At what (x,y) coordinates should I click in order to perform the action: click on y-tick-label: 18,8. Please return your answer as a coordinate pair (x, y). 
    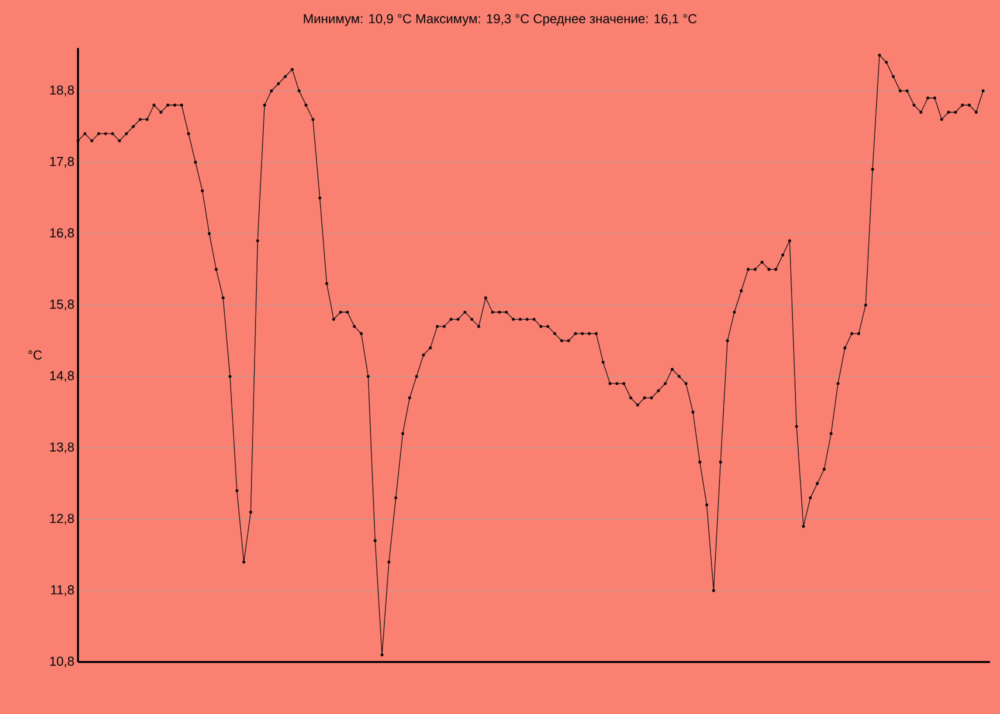
    Looking at the image, I should click on (62, 90).